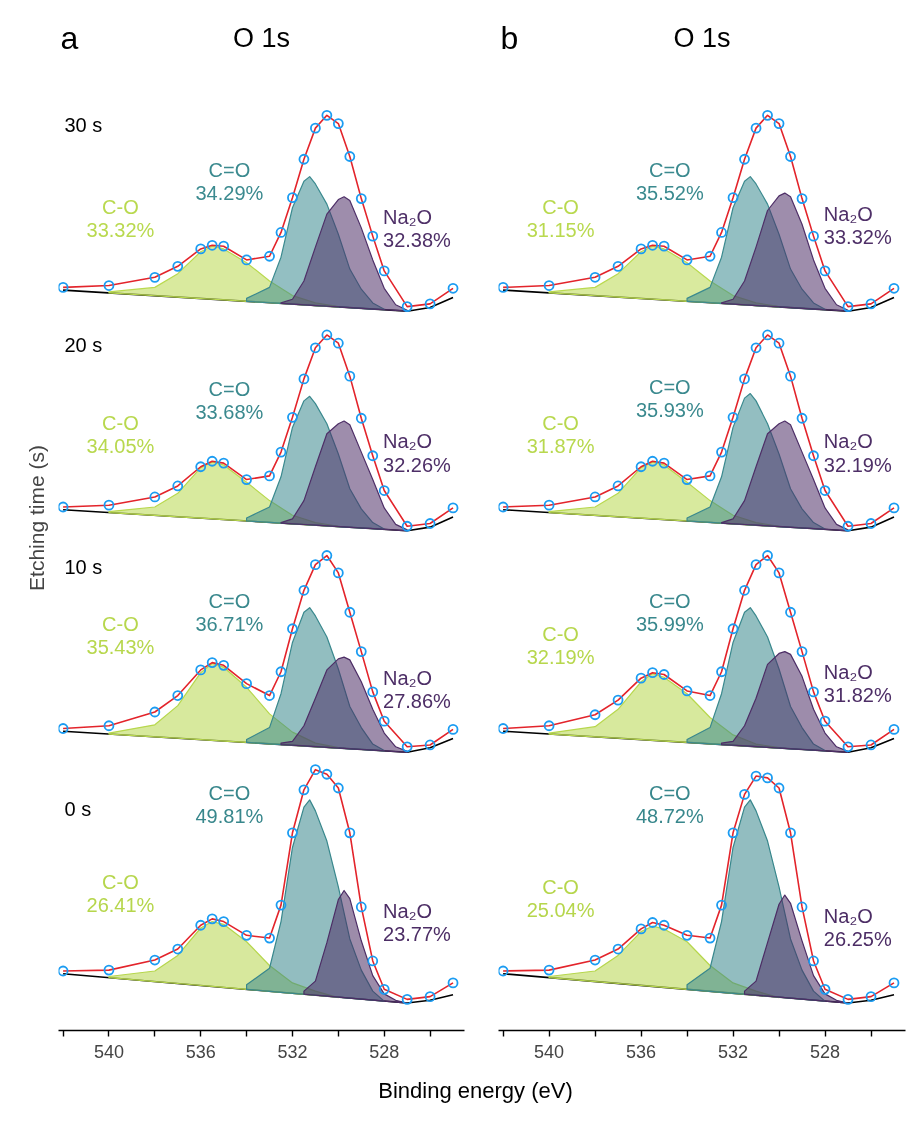  What do you see at coordinates (78, 809) in the screenshot?
I see `annotation: 0 s` at bounding box center [78, 809].